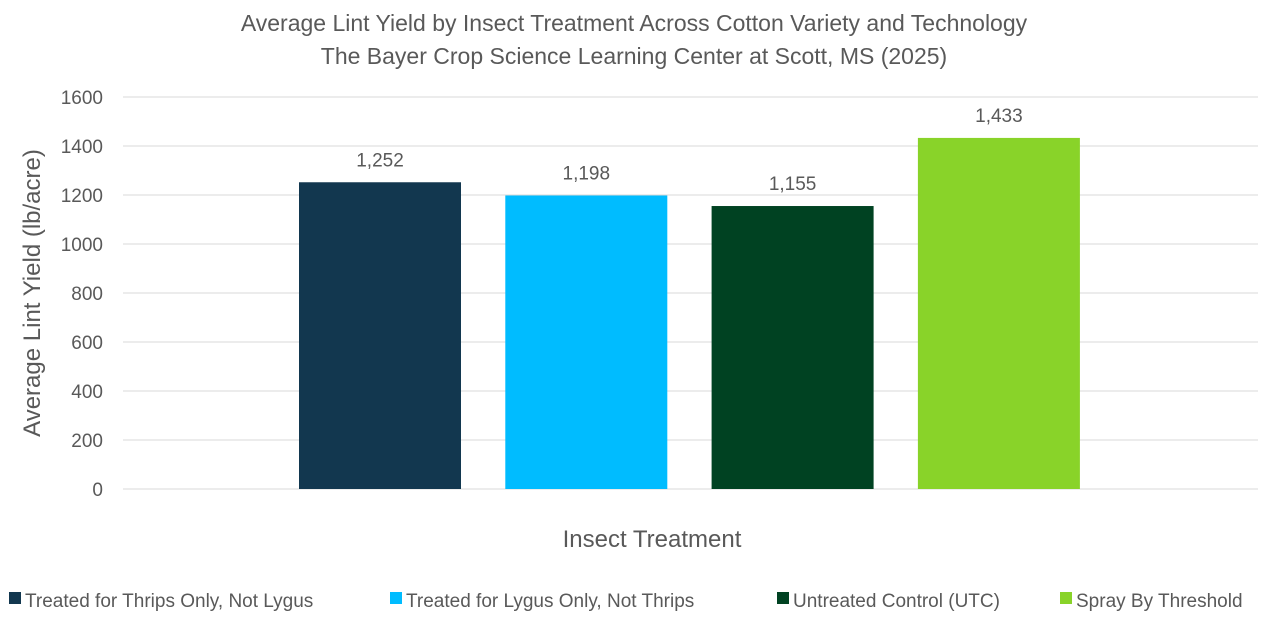 This screenshot has width=1280, height=618. What do you see at coordinates (169, 601) in the screenshot?
I see `legend-label: Treated for Thrips Only, Not Lygus` at bounding box center [169, 601].